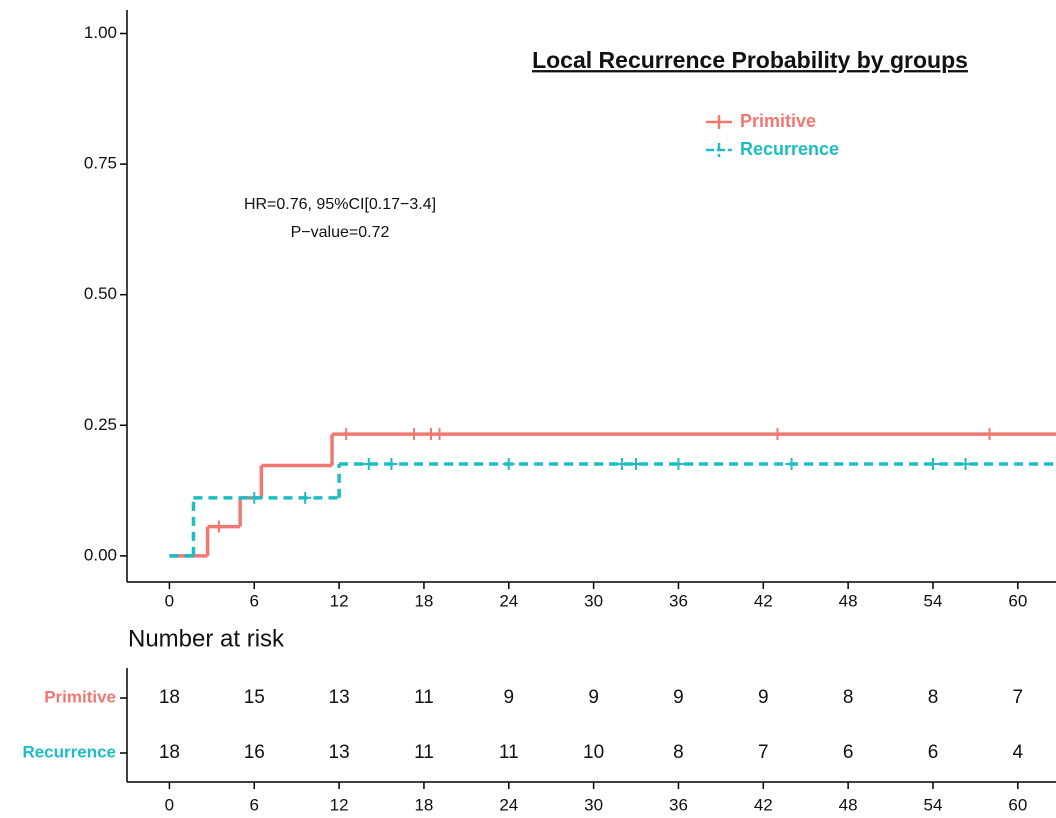 This screenshot has height=818, width=1056. I want to click on x-tick-label: 24, so click(508, 600).